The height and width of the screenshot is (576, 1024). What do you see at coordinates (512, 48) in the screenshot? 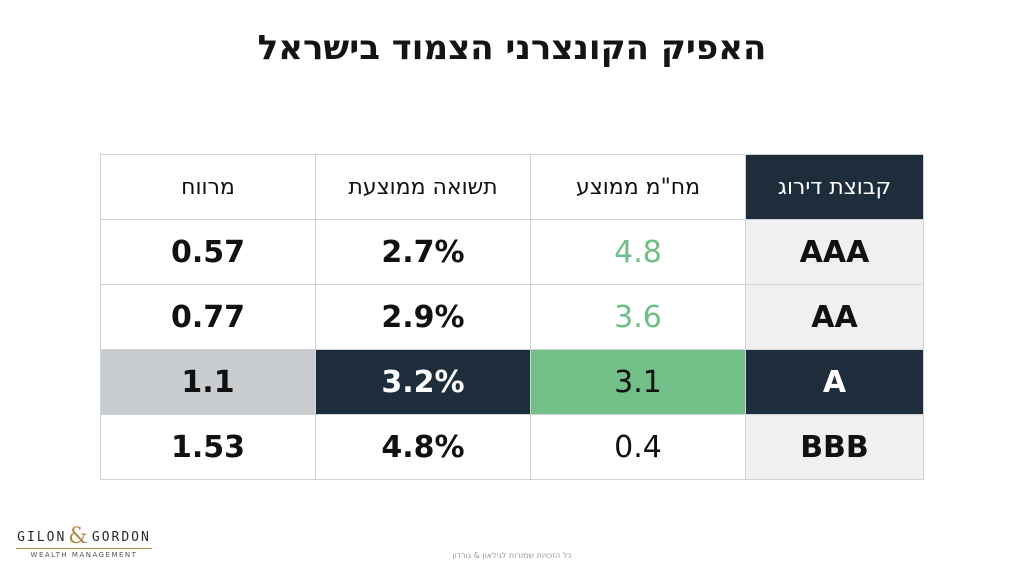
I see `slide-title: האפיק הקונצרני הצמוד בישראל` at bounding box center [512, 48].